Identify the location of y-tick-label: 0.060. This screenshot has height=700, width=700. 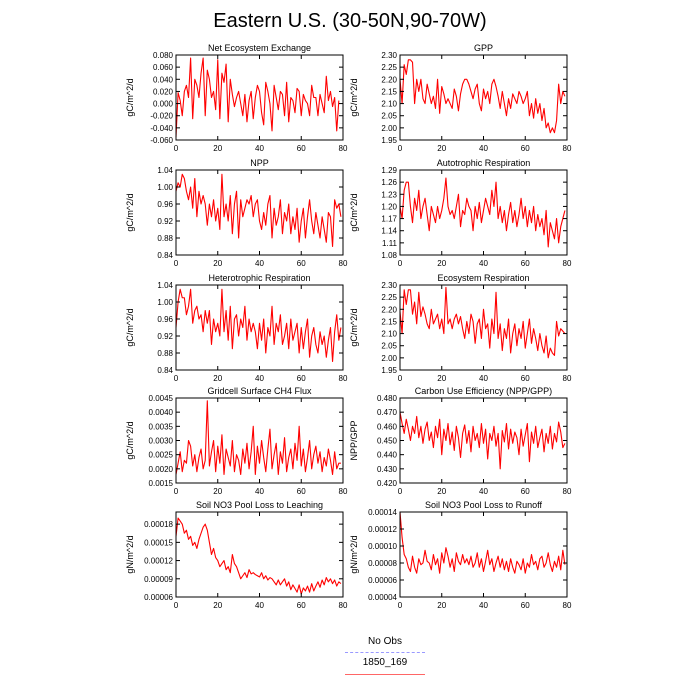
(163, 67).